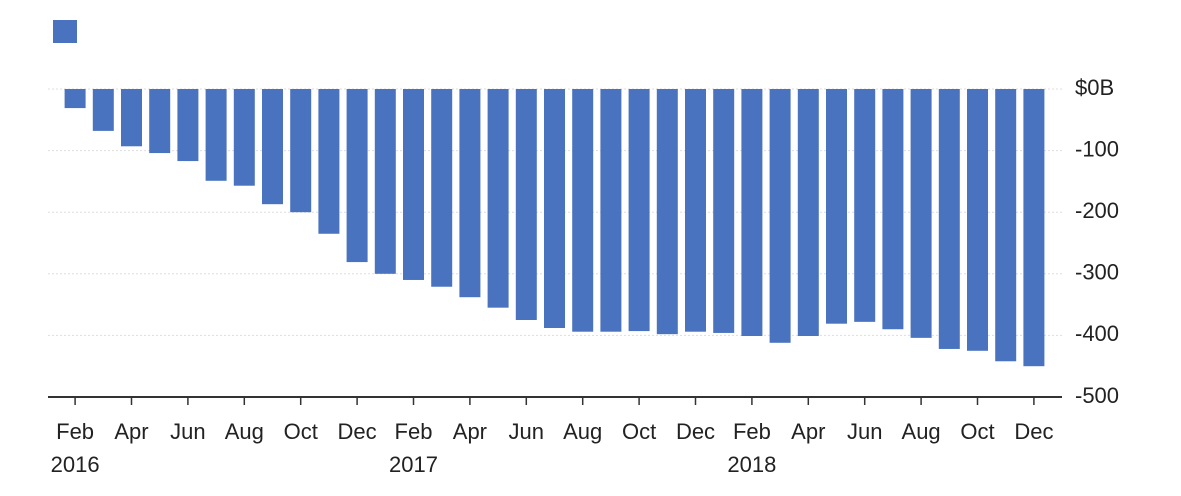  What do you see at coordinates (751, 464) in the screenshot?
I see `year-label: 2018` at bounding box center [751, 464].